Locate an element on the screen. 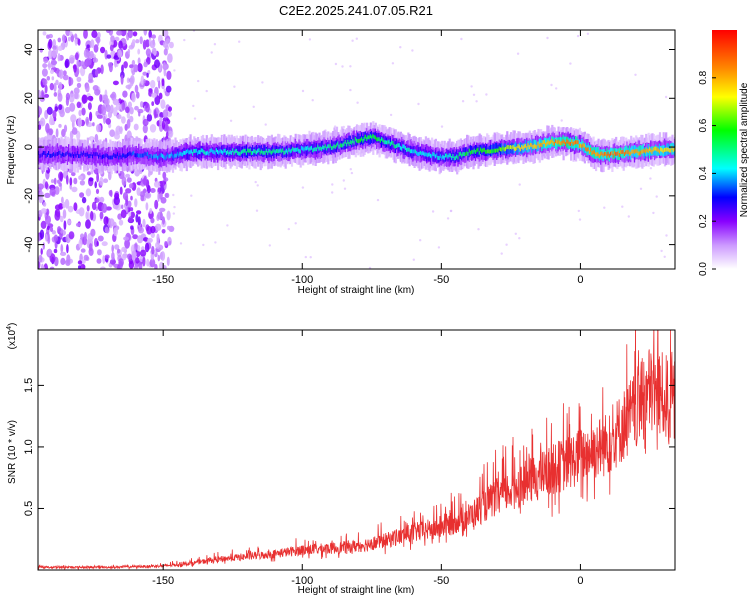 The width and height of the screenshot is (750, 600). figure-title: C2E2.2025.241.07.05.R21 is located at coordinates (356, 10).